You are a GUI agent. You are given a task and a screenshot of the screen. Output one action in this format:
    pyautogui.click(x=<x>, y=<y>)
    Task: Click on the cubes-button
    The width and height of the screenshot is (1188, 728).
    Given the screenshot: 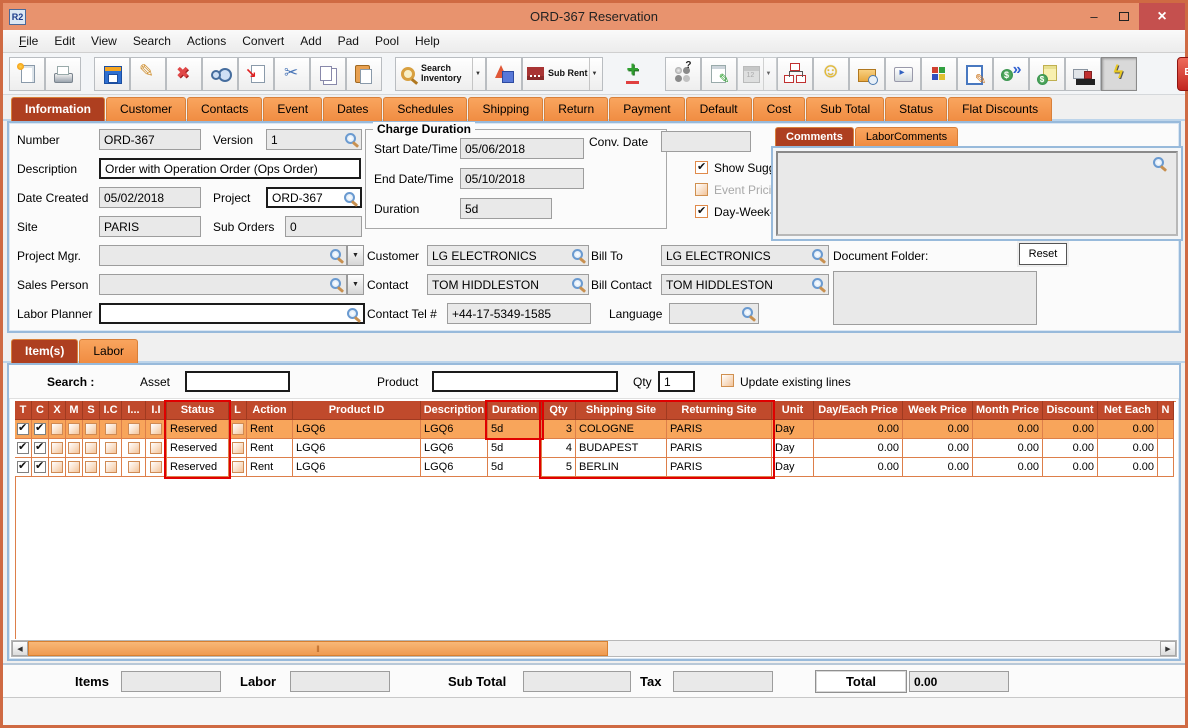 What is the action you would take?
    pyautogui.click(x=938, y=73)
    